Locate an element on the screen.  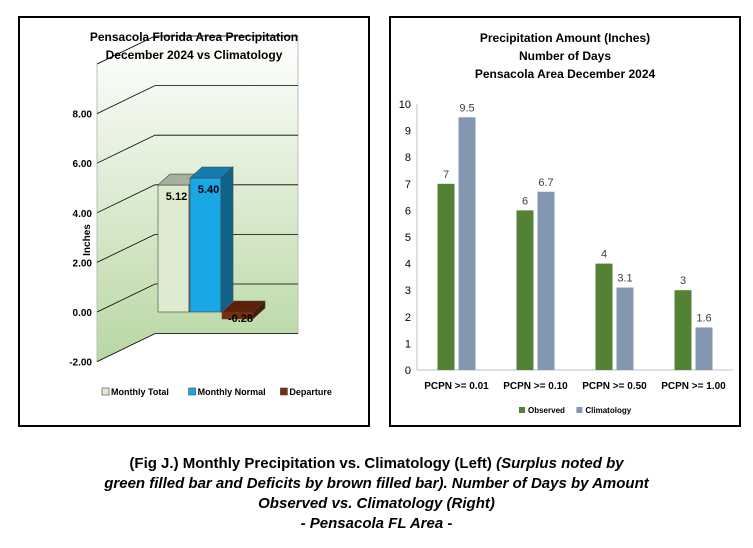
y-tick-label: 2.00 is located at coordinates (83, 263).